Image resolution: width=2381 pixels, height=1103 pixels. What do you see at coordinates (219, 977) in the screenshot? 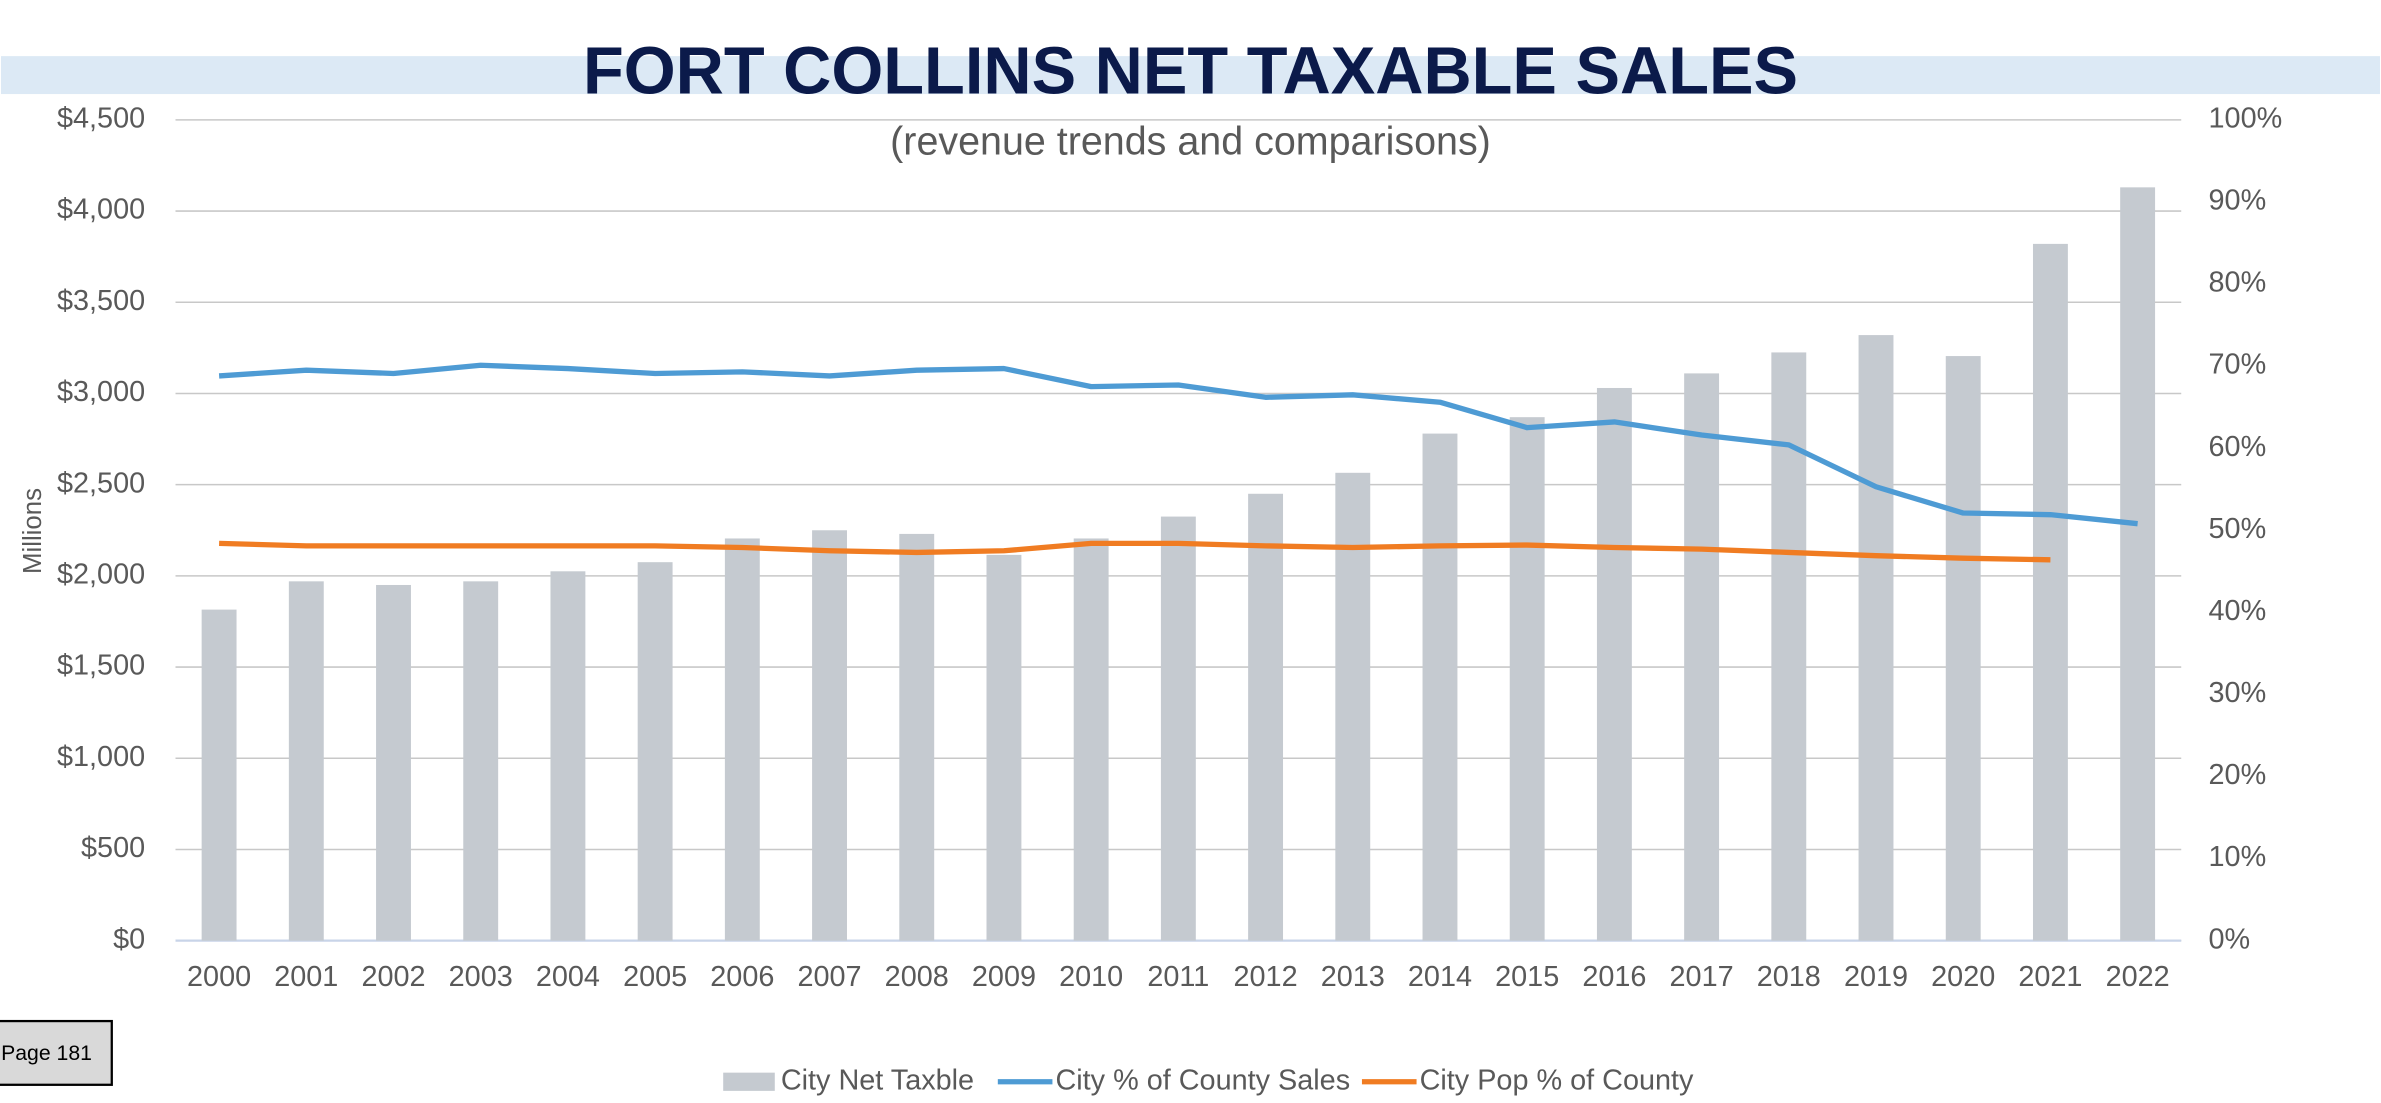
I see `x-tick-label: 2000` at bounding box center [219, 977].